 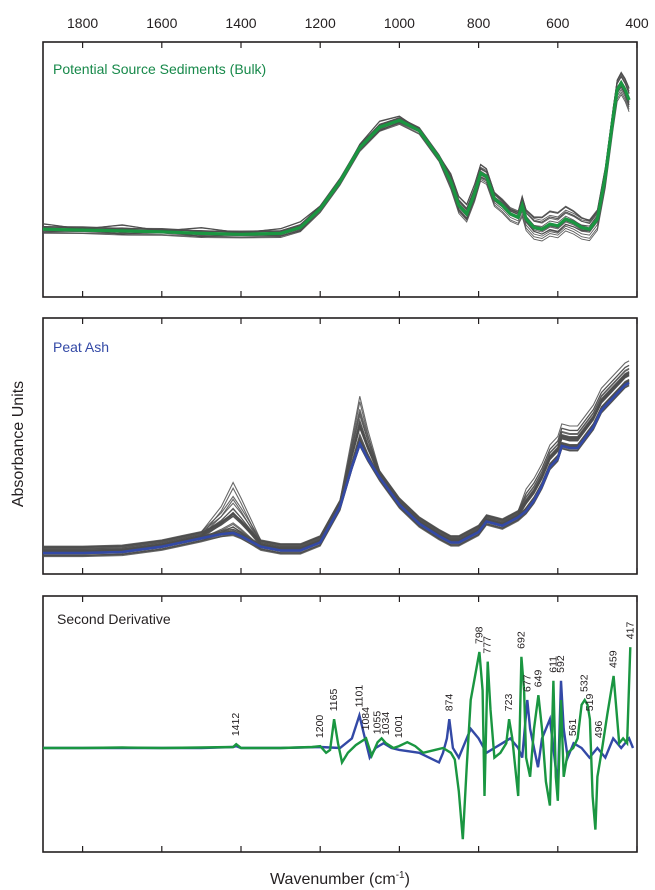 I want to click on peak-label: 798, so click(x=479, y=635).